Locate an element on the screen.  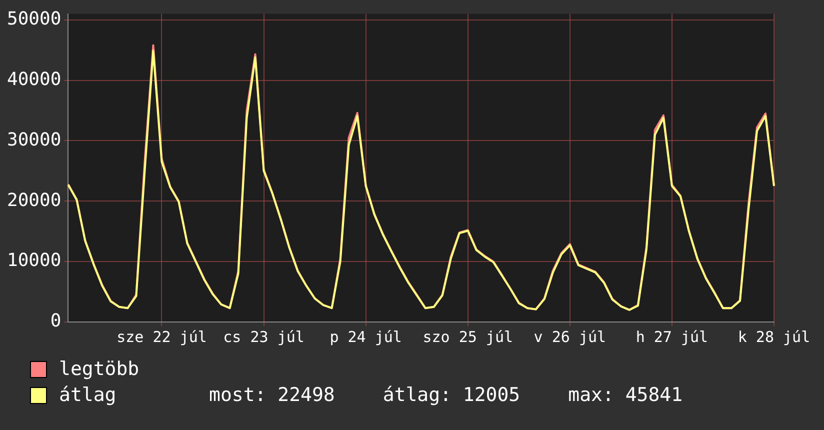
text: most: 22498 is located at coordinates (272, 395).